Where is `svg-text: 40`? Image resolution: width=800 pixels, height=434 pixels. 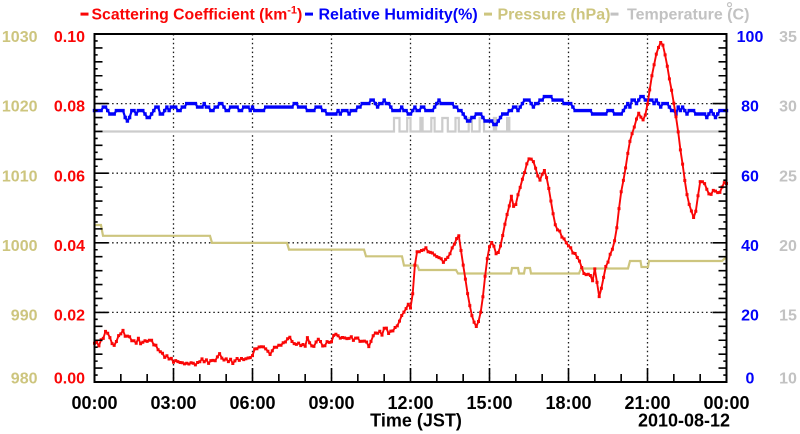
svg-text: 40 is located at coordinates (750, 246).